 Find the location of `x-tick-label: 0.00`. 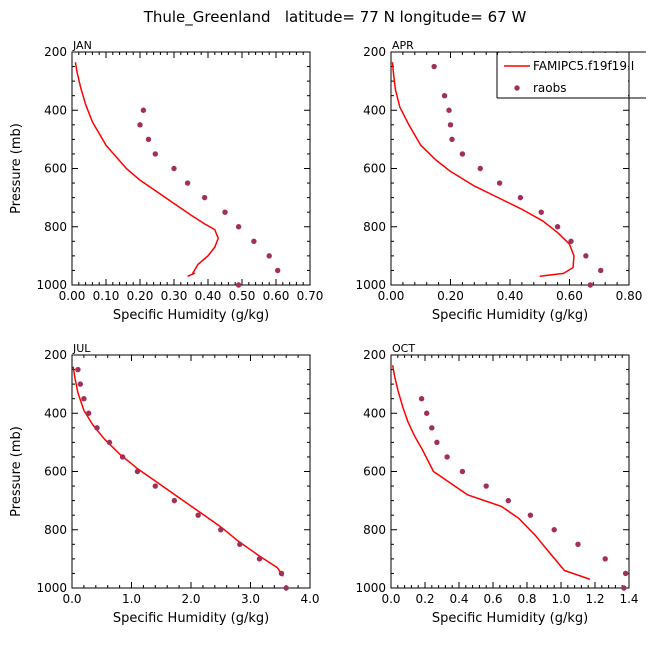

x-tick-label: 0.00 is located at coordinates (72, 296).